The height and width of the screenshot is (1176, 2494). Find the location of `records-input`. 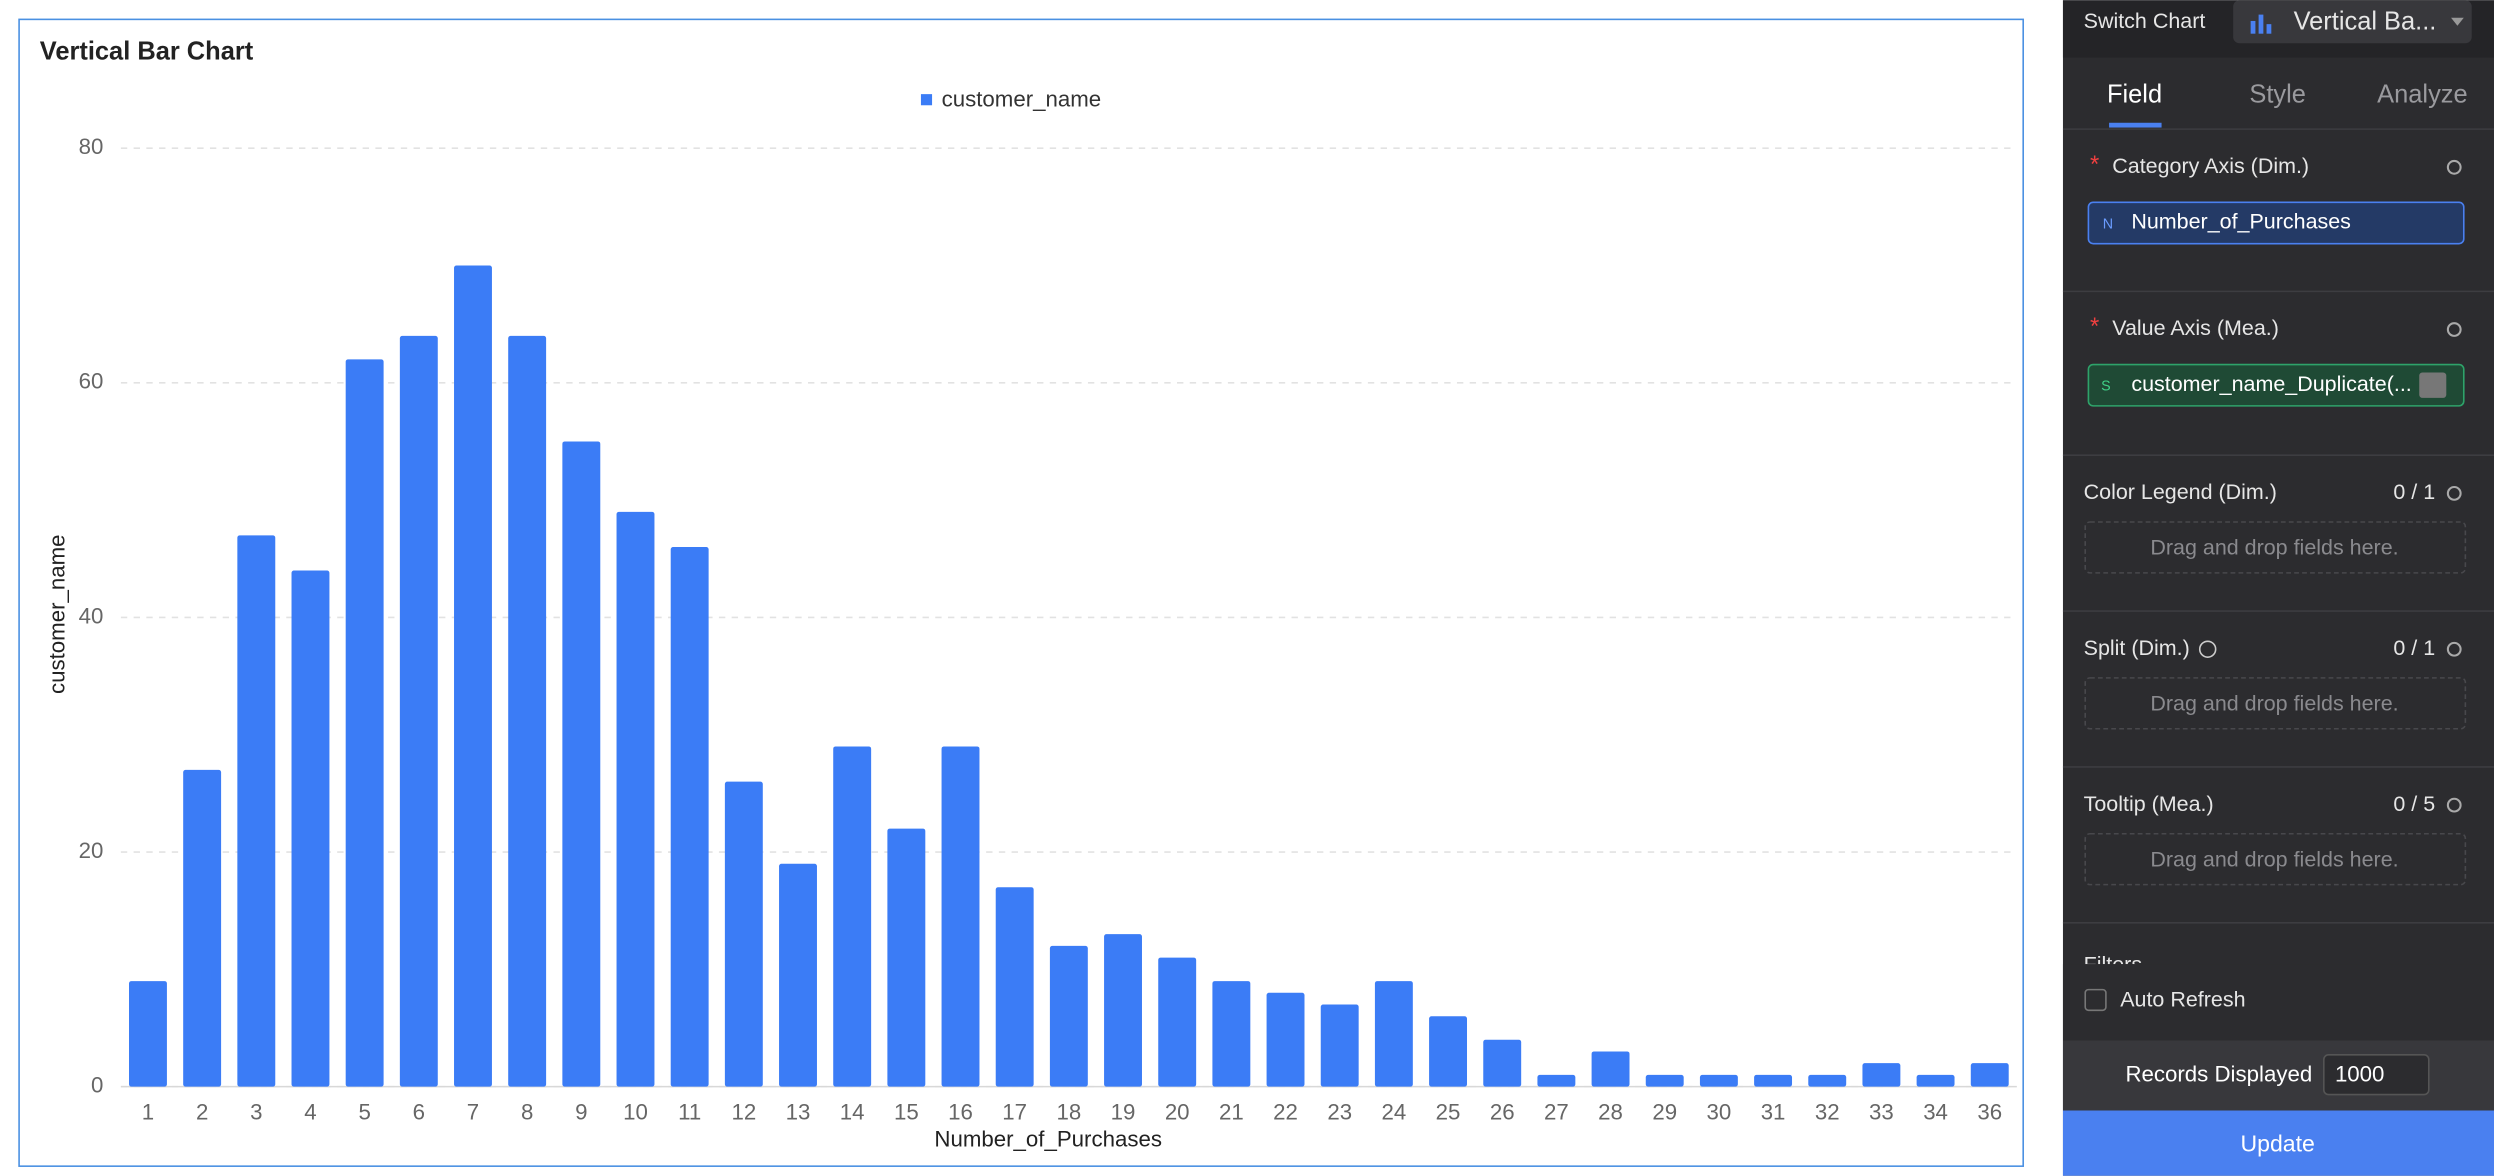

records-input is located at coordinates (2376, 1075).